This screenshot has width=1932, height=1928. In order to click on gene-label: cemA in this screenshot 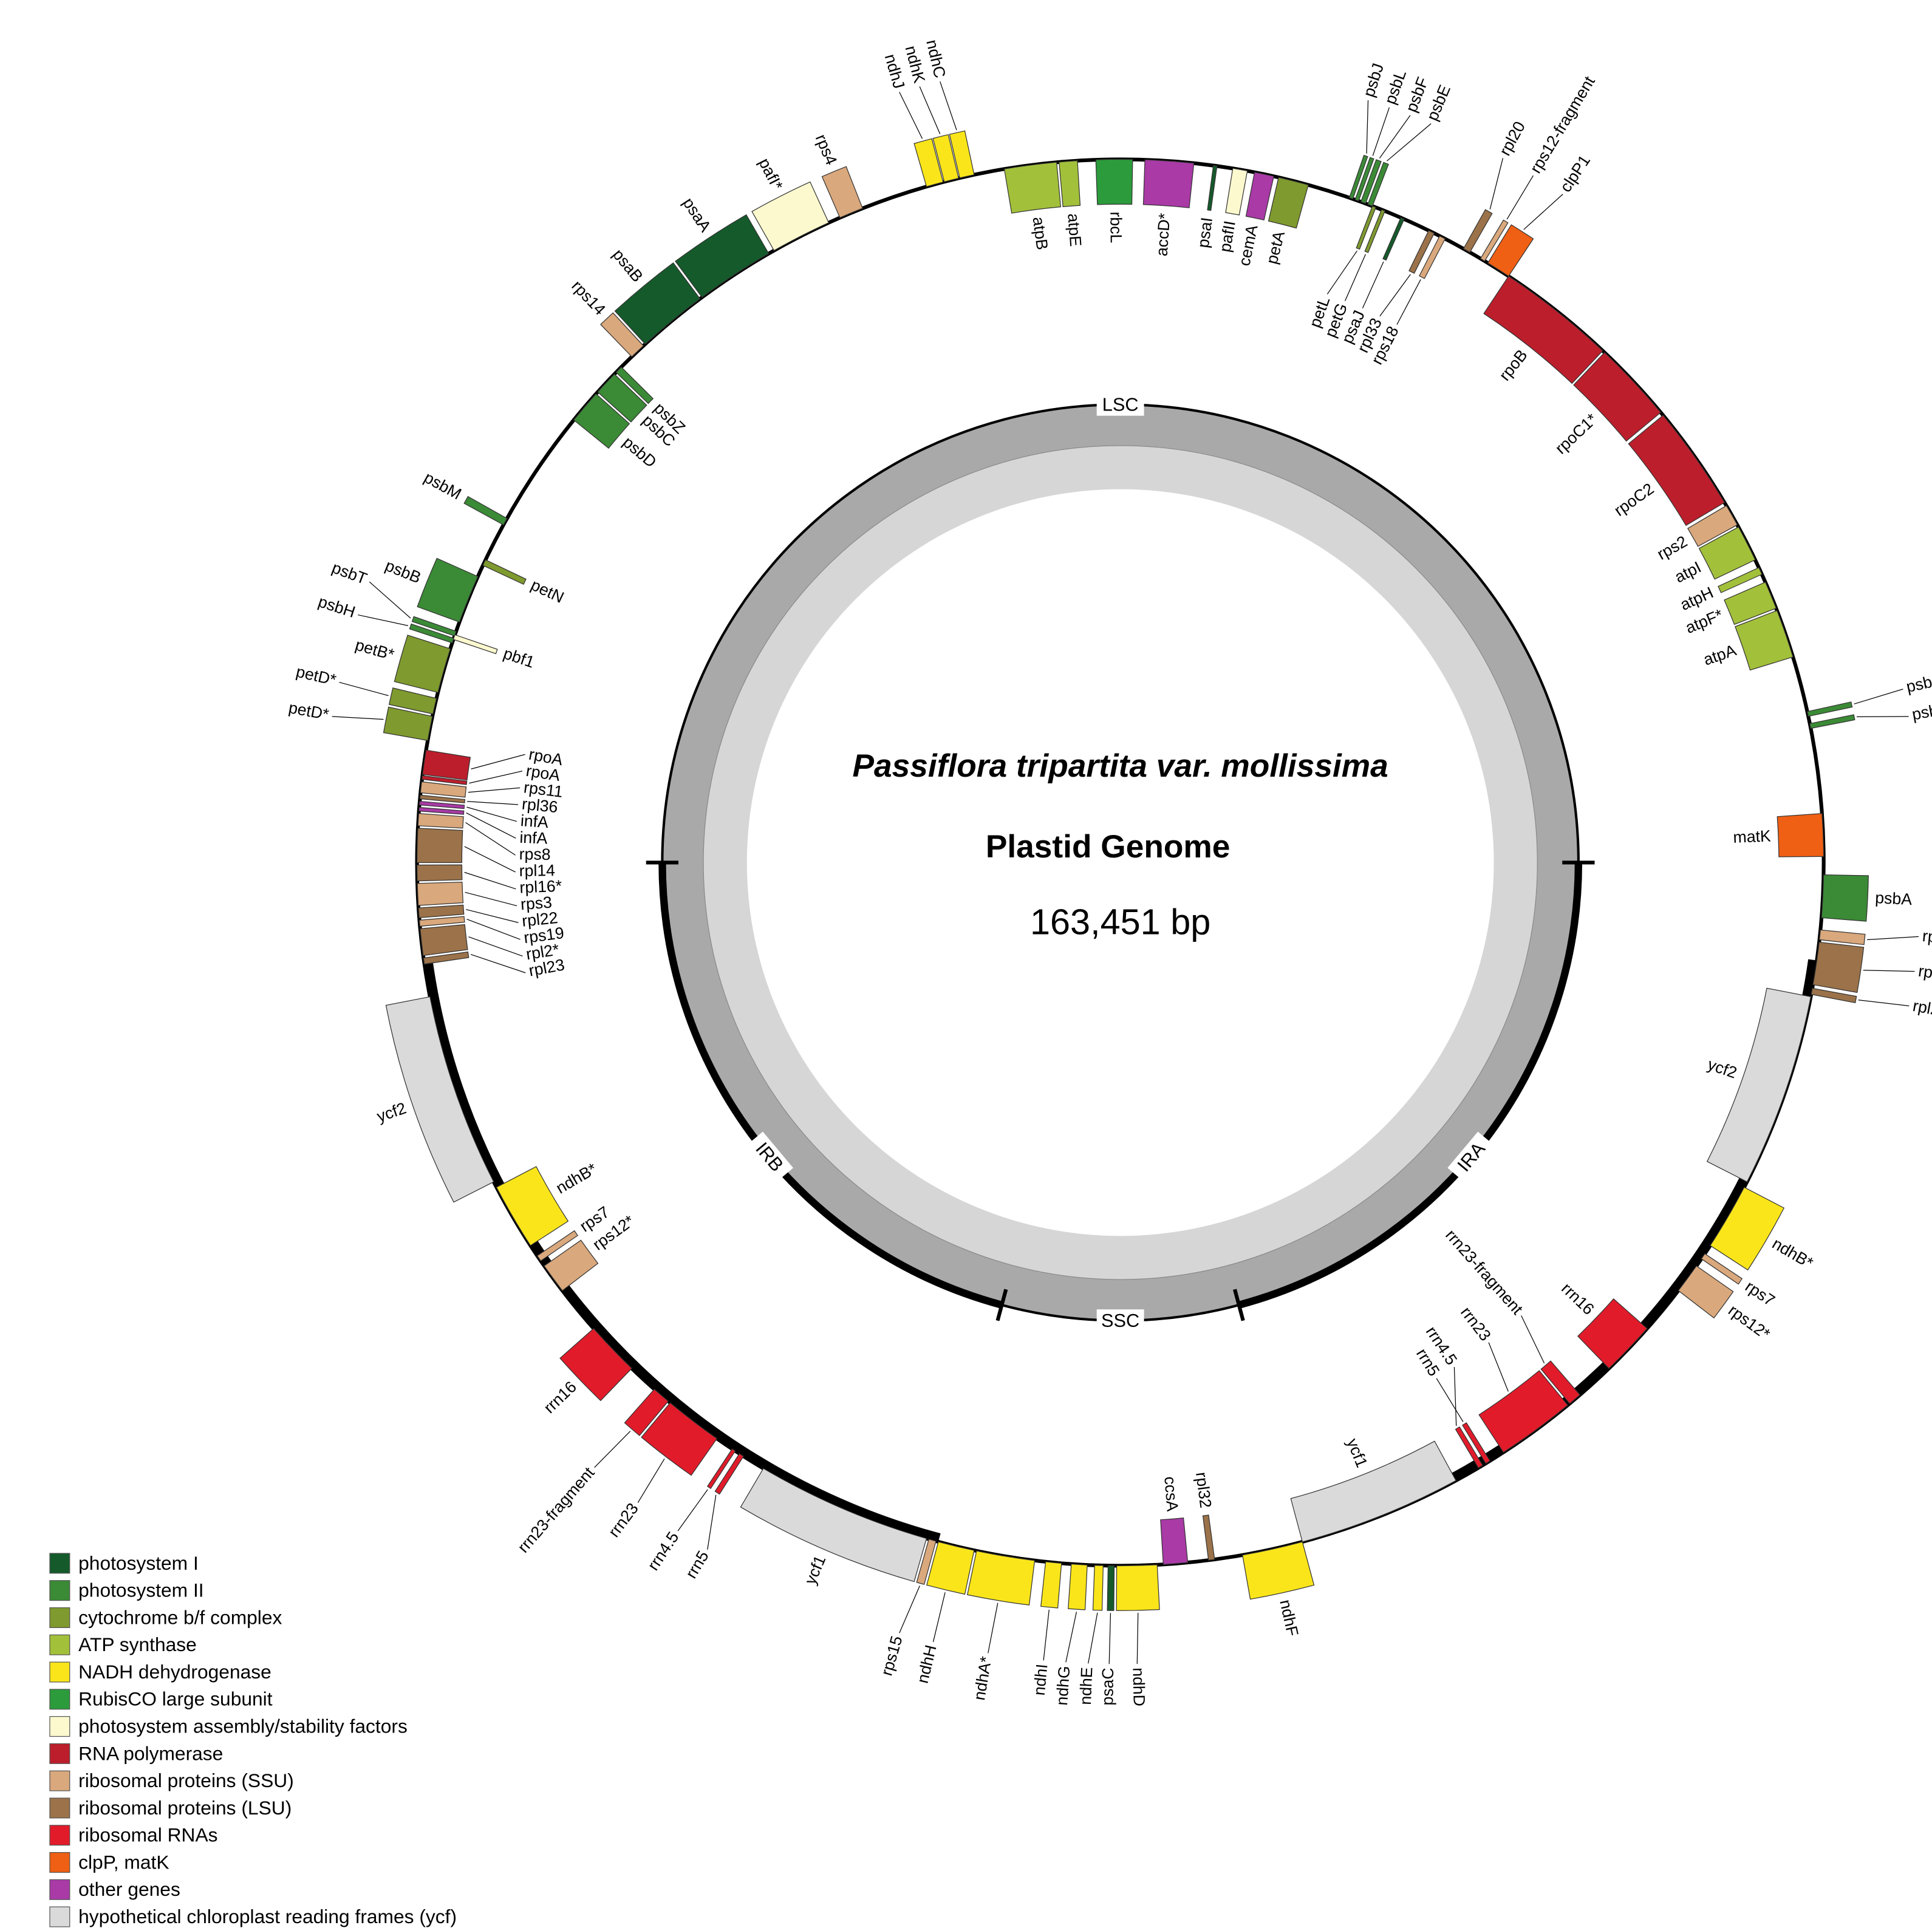, I will do `click(1248, 245)`.